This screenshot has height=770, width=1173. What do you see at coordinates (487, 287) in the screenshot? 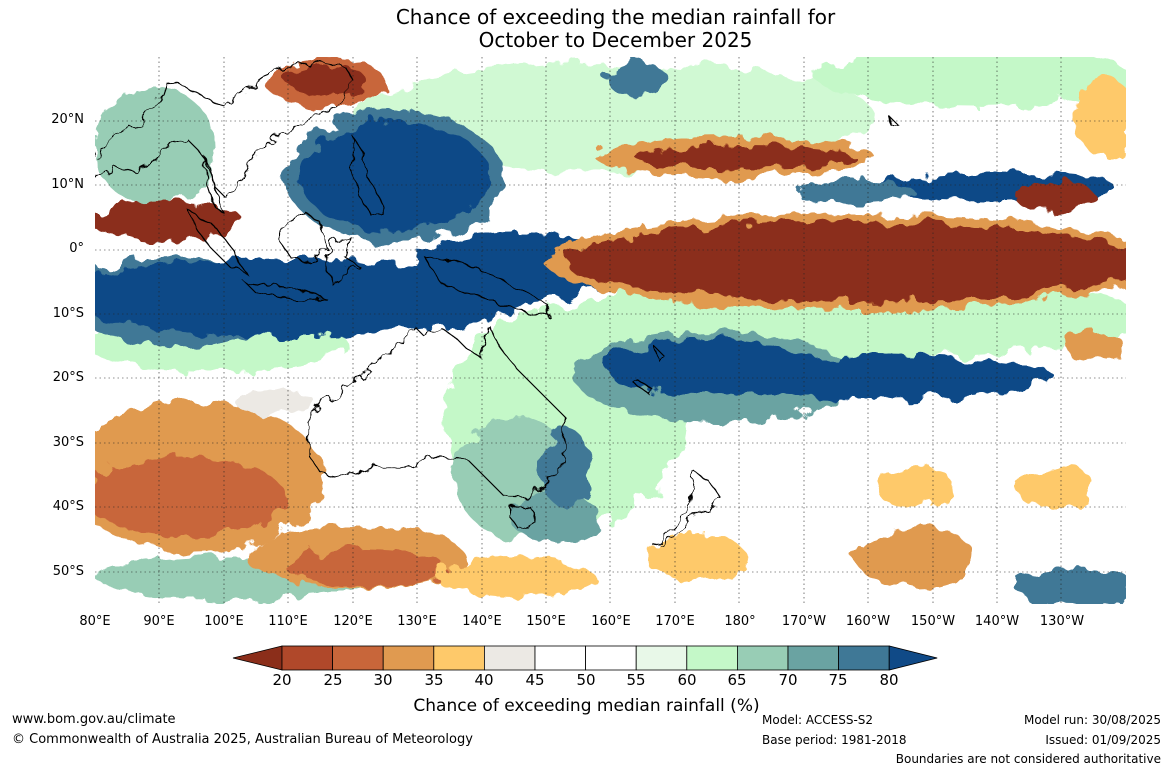
I see `new-guinea-coast` at bounding box center [487, 287].